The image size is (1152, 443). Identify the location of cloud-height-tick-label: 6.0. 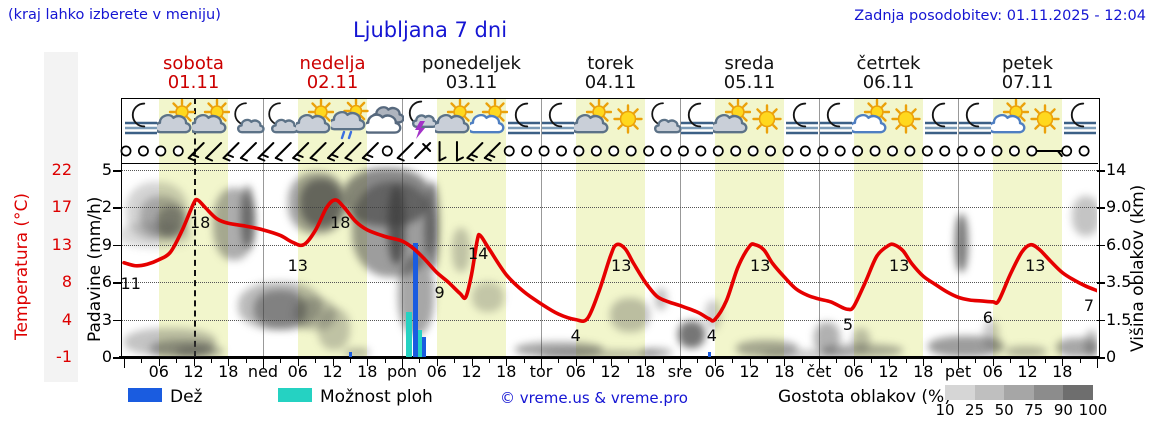
(1119, 244).